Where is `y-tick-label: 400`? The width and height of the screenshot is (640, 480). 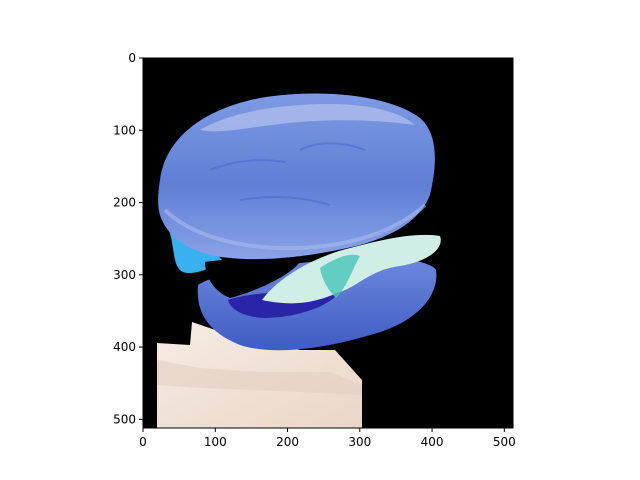 y-tick-label: 400 is located at coordinates (124, 347).